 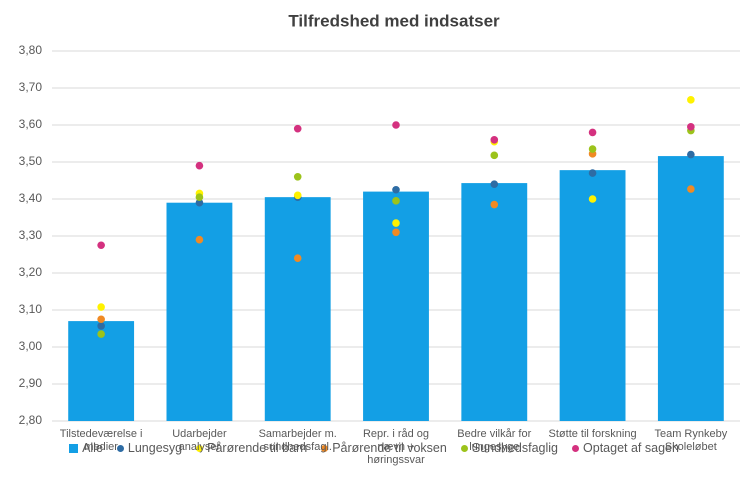 What do you see at coordinates (394, 20) in the screenshot?
I see `chart-title: Tilfredshed med indsatser` at bounding box center [394, 20].